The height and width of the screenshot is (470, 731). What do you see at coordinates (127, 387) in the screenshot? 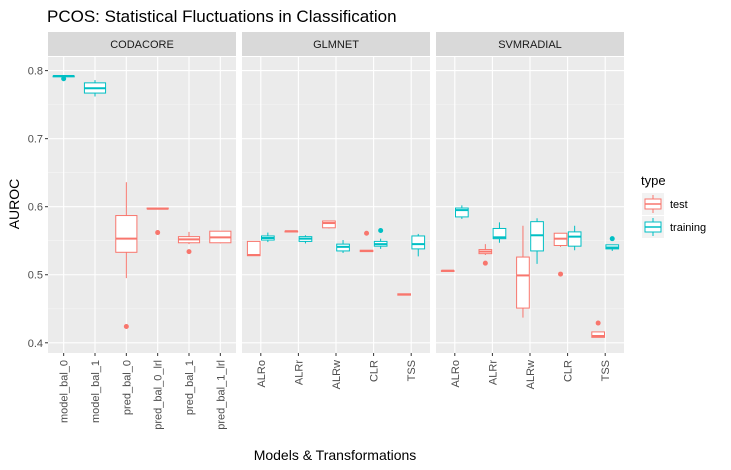
I see `x-tick-label: pred_bal_0` at bounding box center [127, 387].